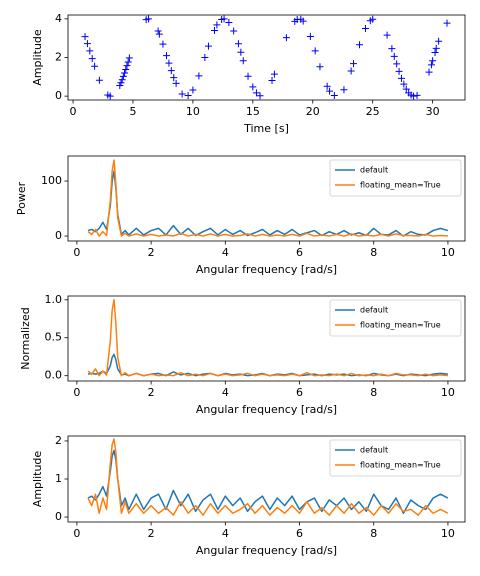 The width and height of the screenshot is (480, 576). Describe the element at coordinates (54, 375) in the screenshot. I see `y-tick-label: 0.0` at that location.